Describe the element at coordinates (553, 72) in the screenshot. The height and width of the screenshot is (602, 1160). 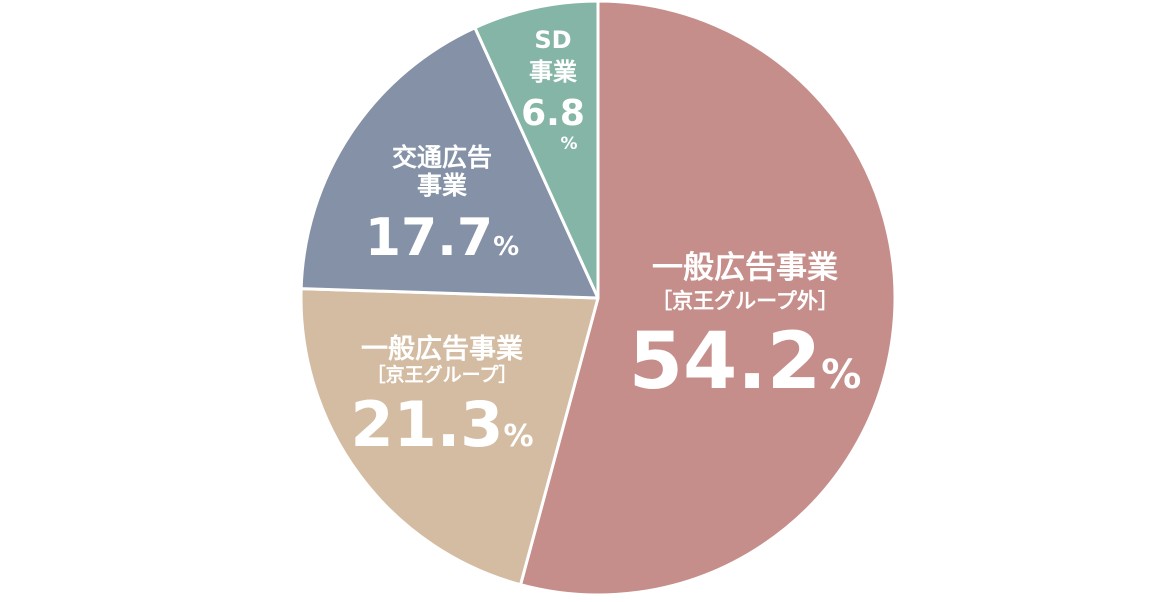
I see `slice-label-3-line-1: 事業` at that location.